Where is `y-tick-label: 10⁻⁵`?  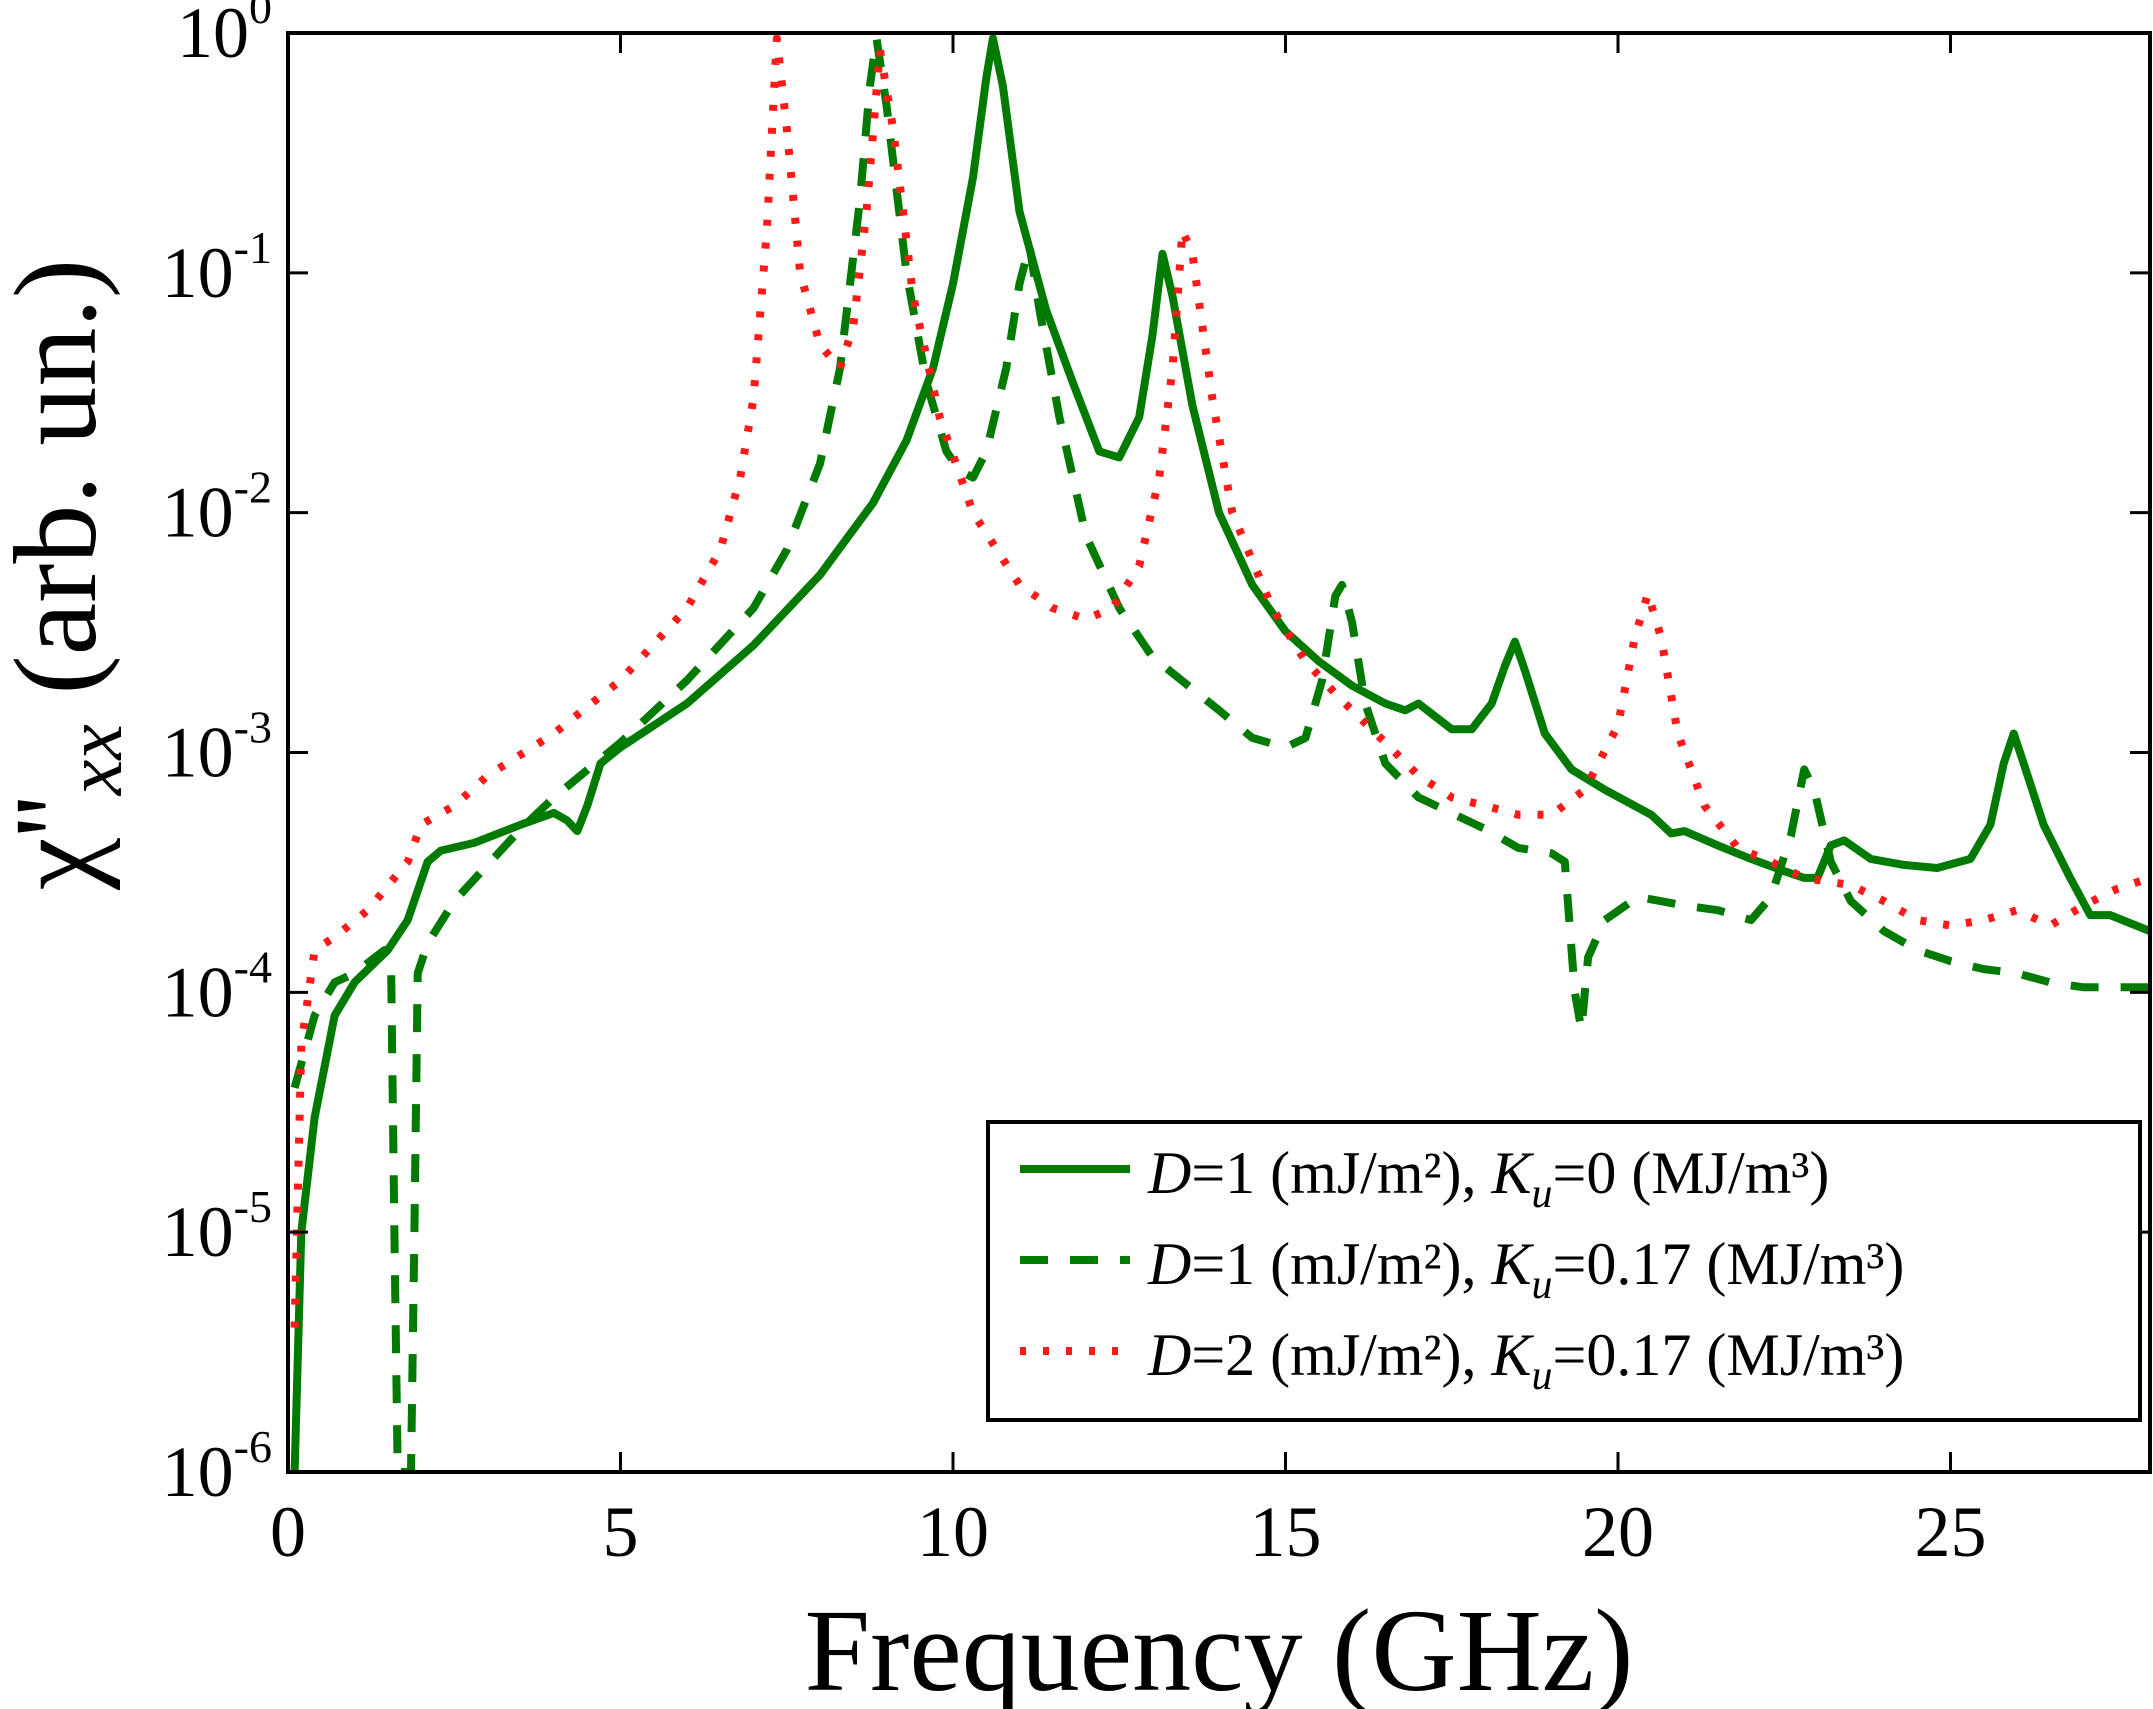
y-tick-label: 10⁻⁵ is located at coordinates (217, 1226).